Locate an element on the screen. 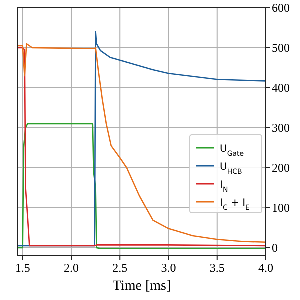 This screenshot has height=300, width=300. y-tick-label: 500 is located at coordinates (281, 48).